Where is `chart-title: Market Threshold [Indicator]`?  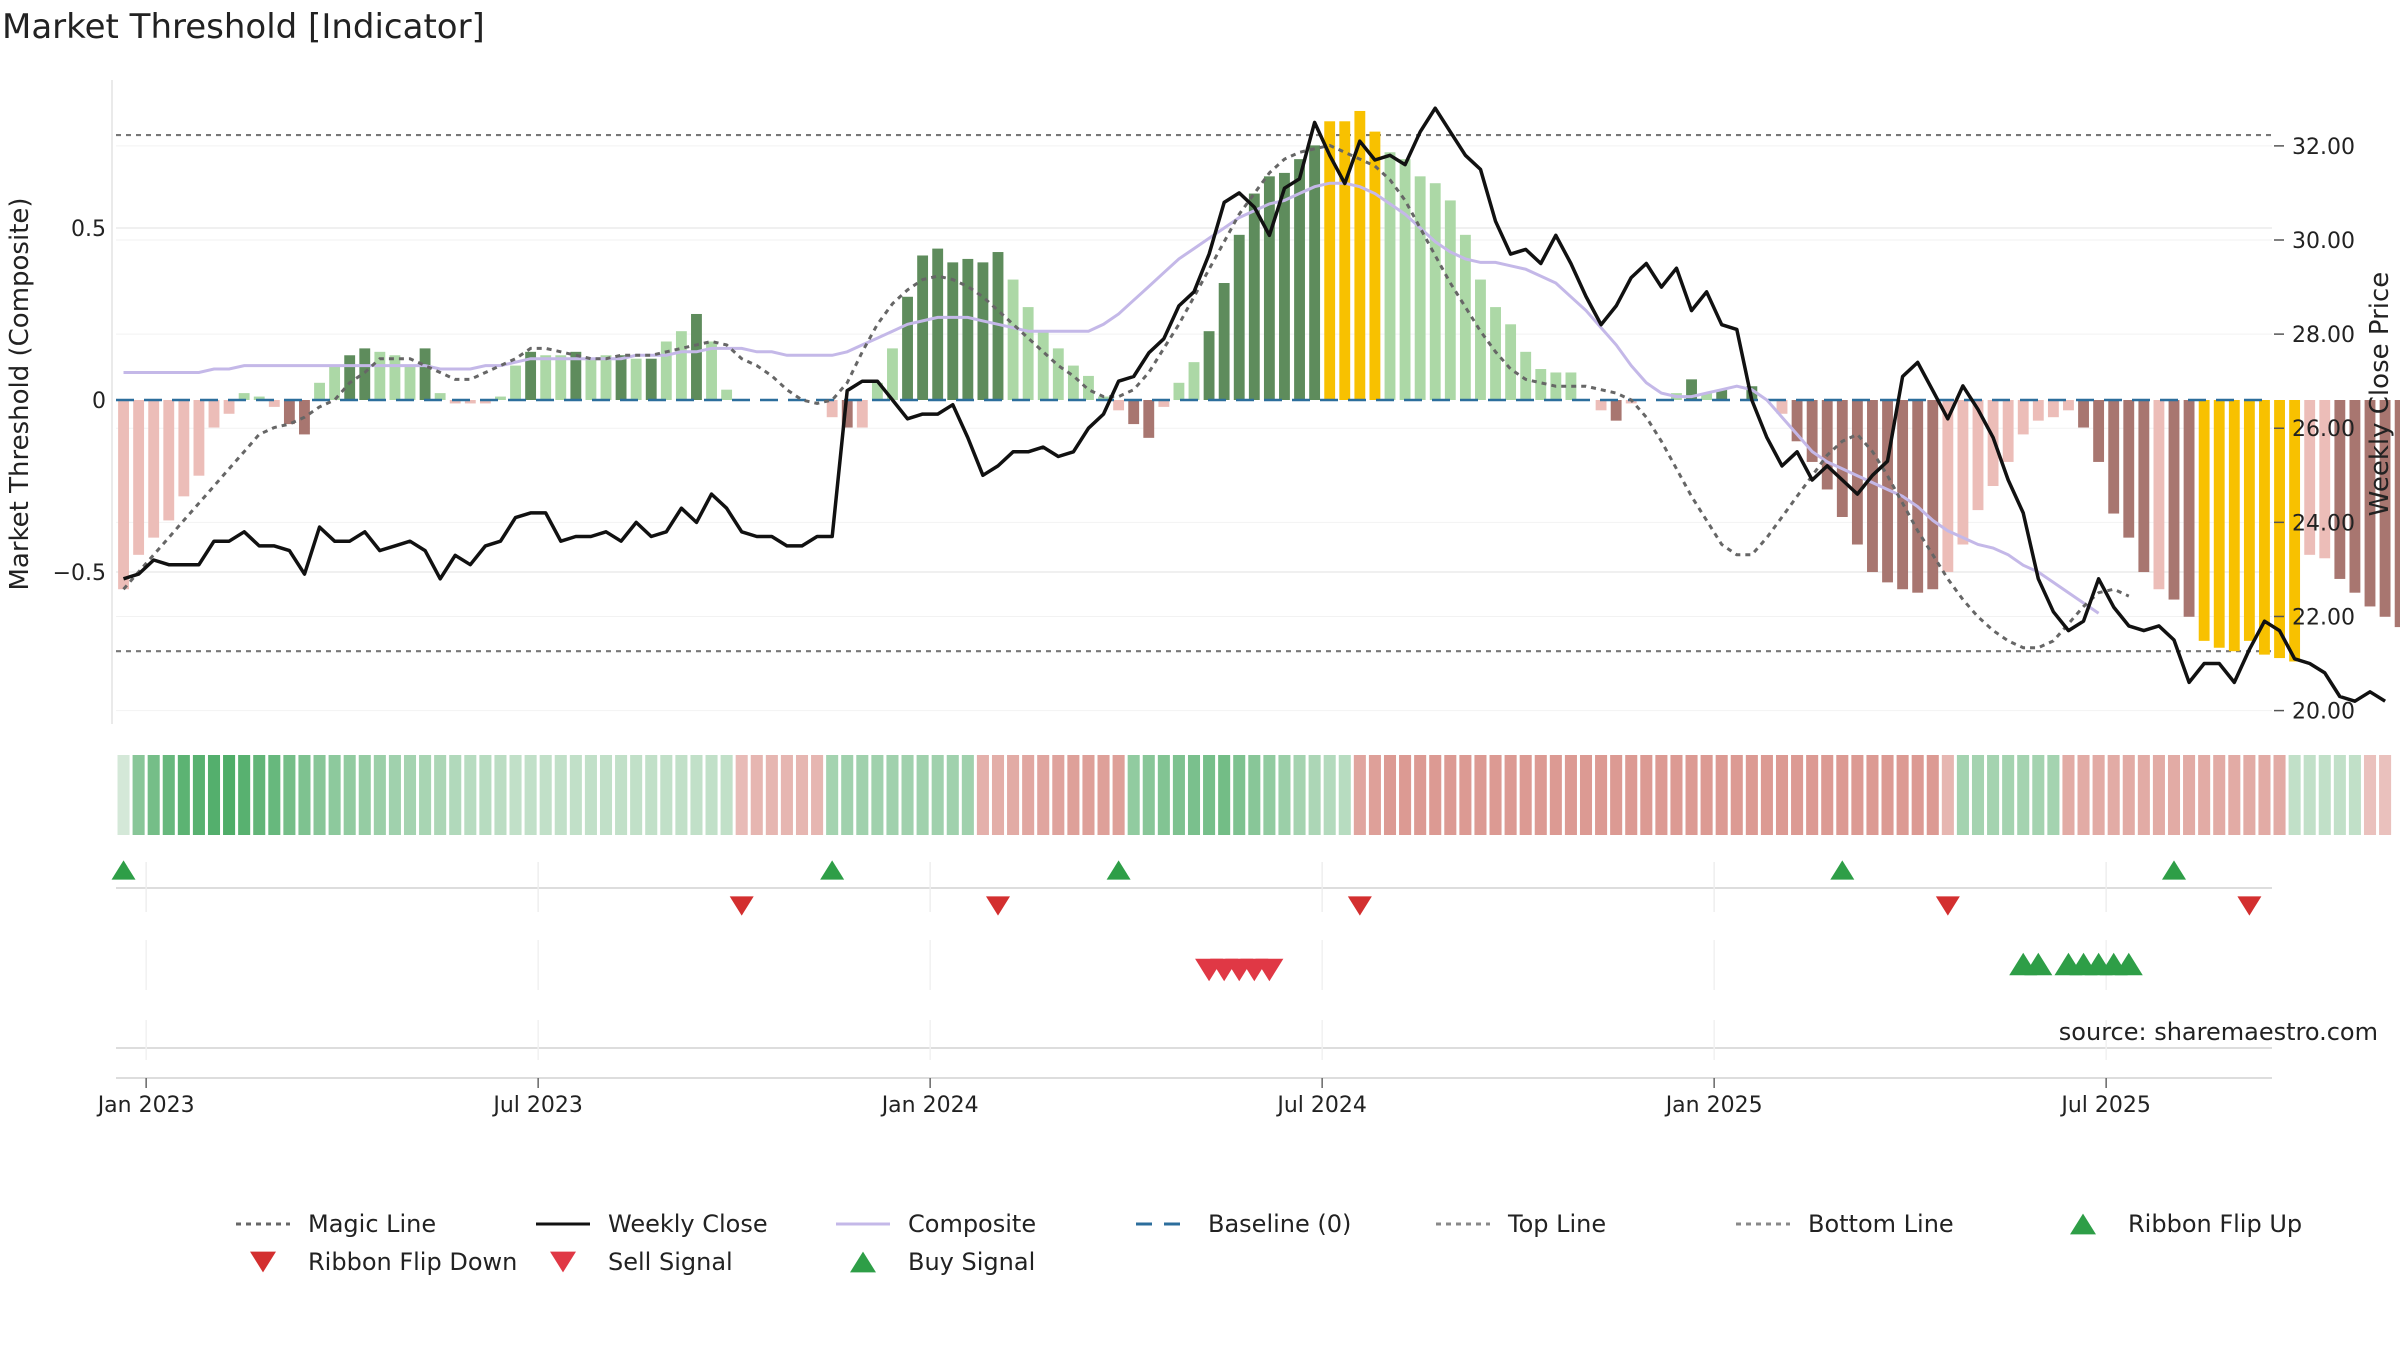 chart-title: Market Threshold [Indicator] is located at coordinates (243, 27).